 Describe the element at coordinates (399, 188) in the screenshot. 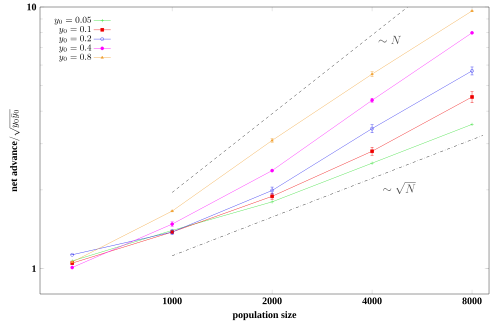

I see `annotation: $\sim \sqrt{N}$` at that location.